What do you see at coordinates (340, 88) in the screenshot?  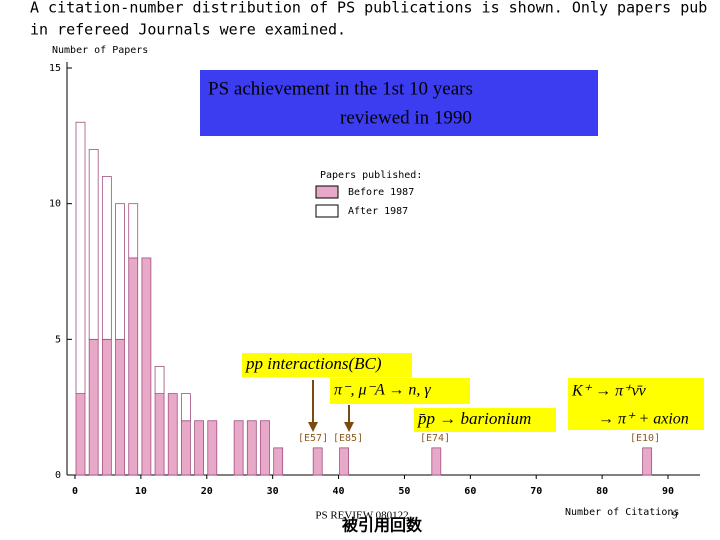 I see `chart-title: PS achievement in the 1st 10 years` at bounding box center [340, 88].